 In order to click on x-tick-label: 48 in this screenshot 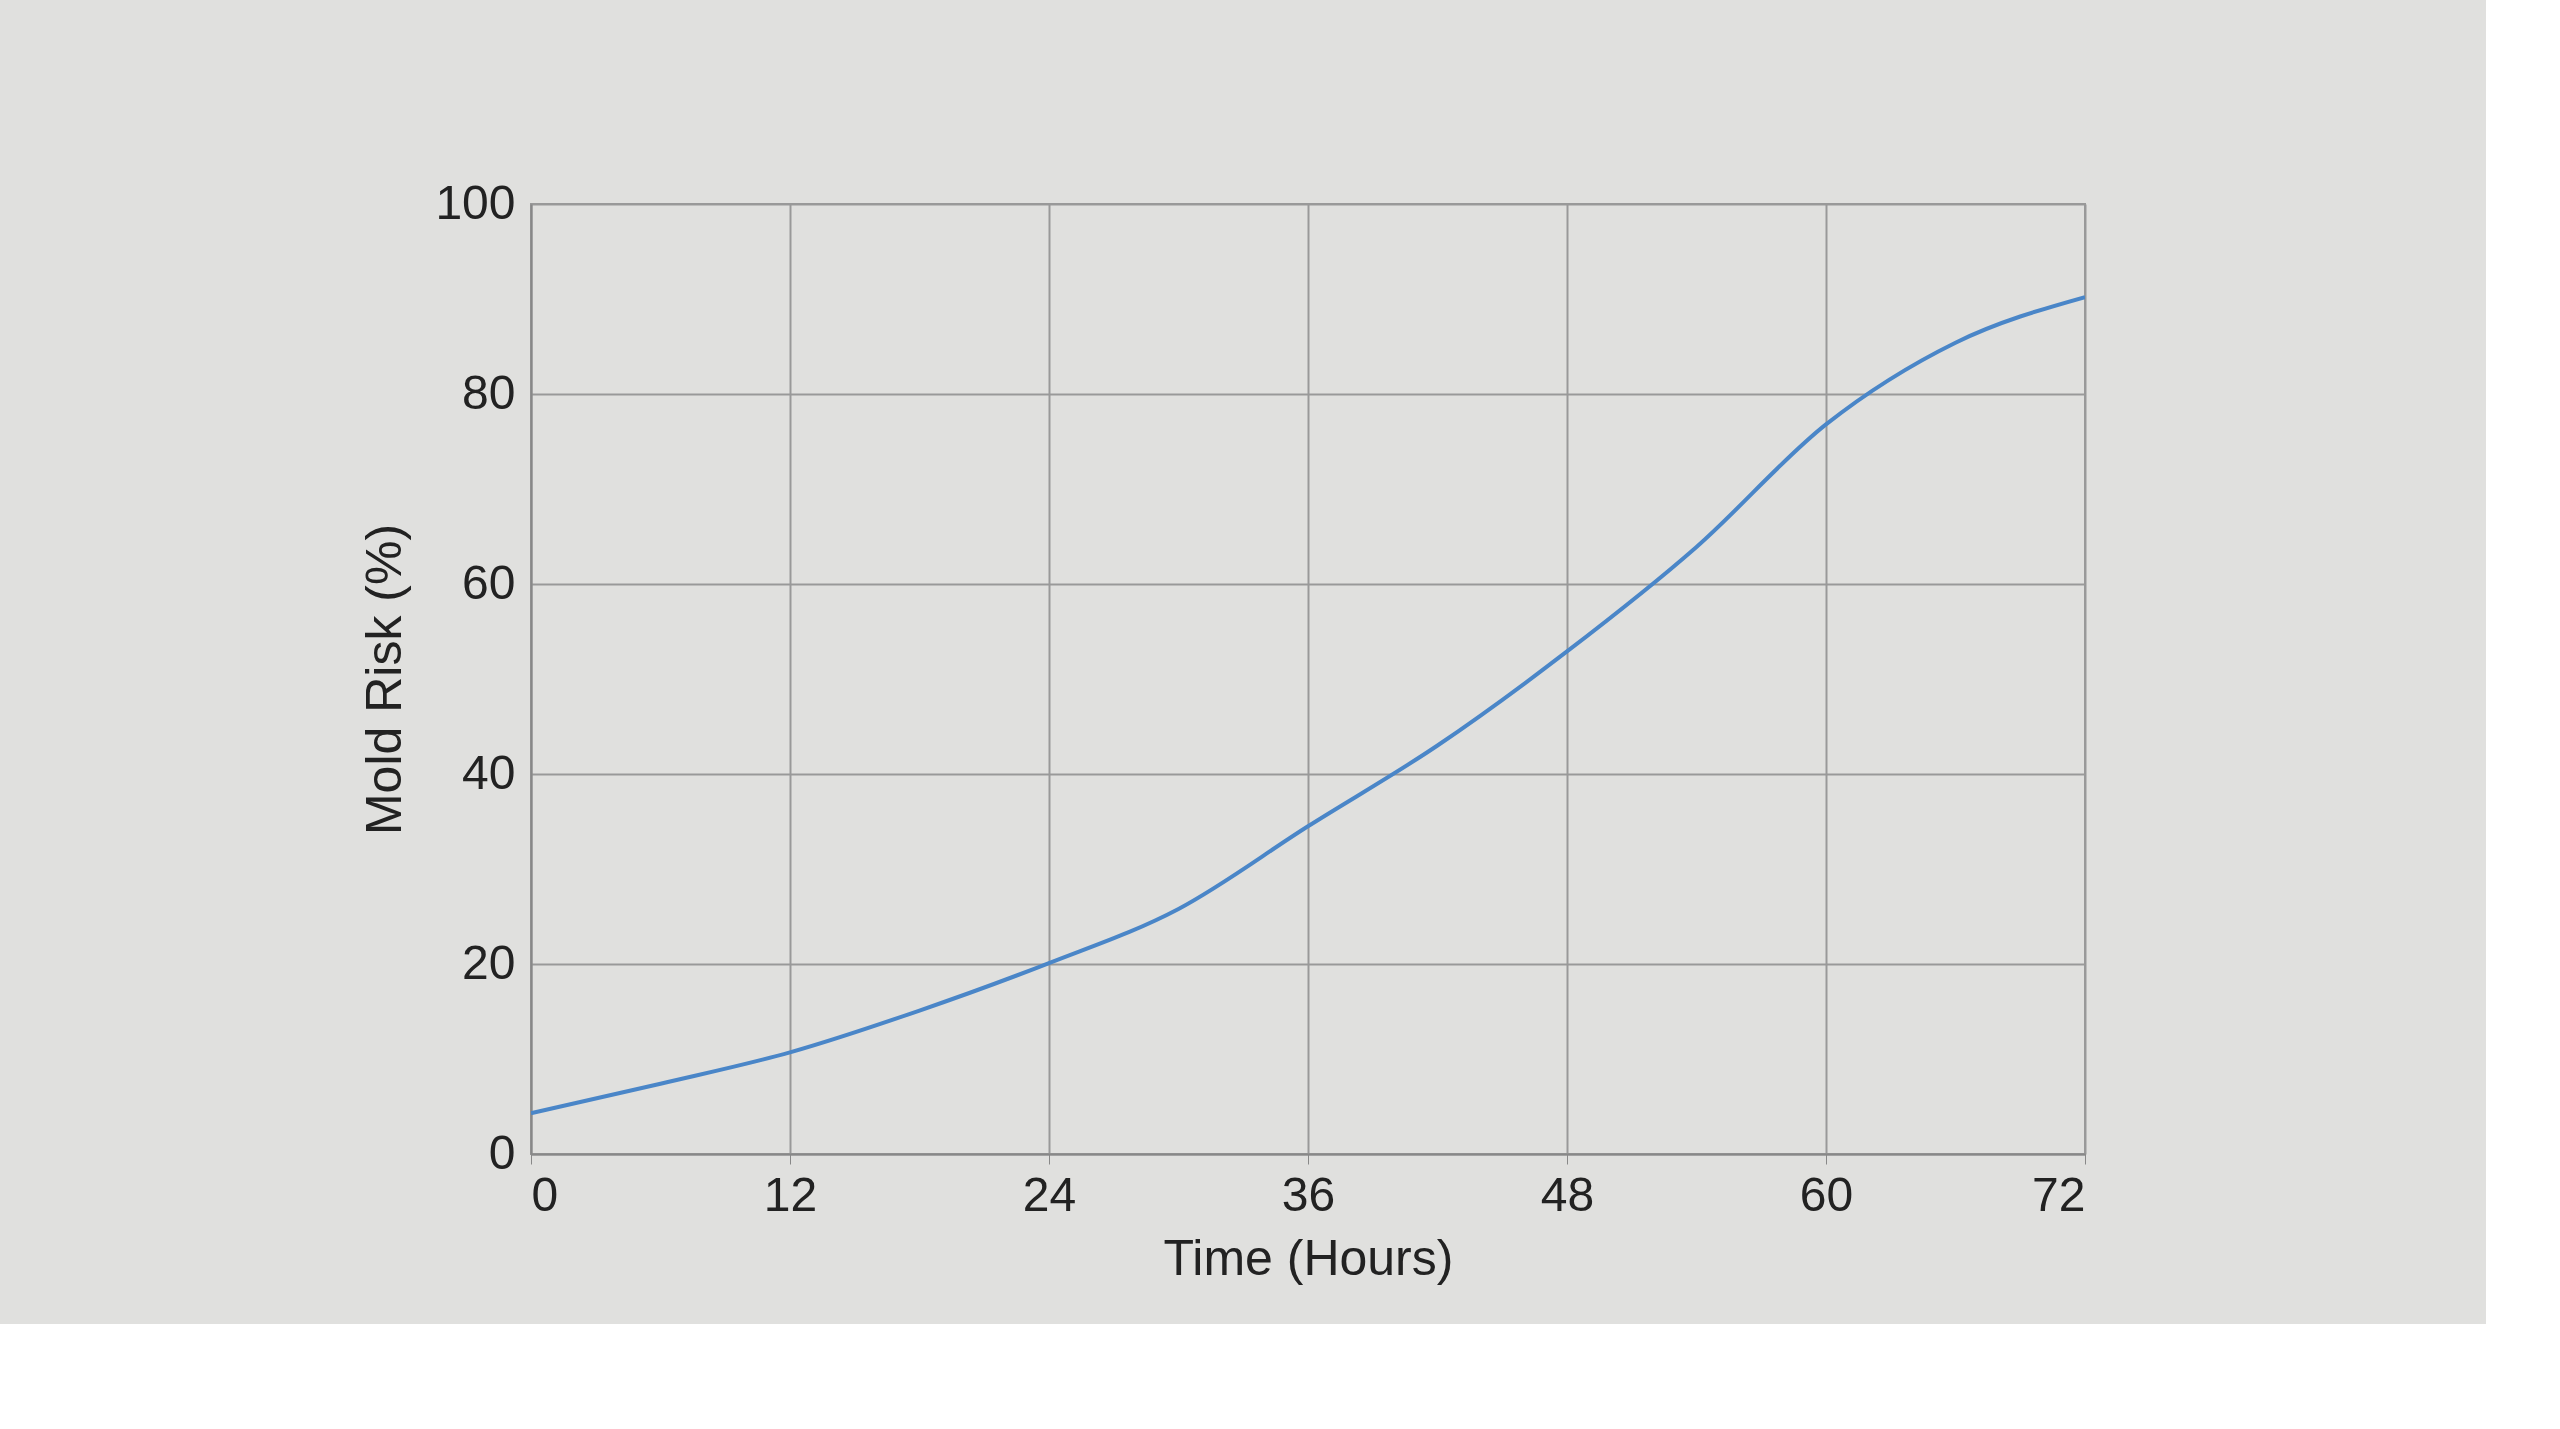, I will do `click(1567, 1194)`.